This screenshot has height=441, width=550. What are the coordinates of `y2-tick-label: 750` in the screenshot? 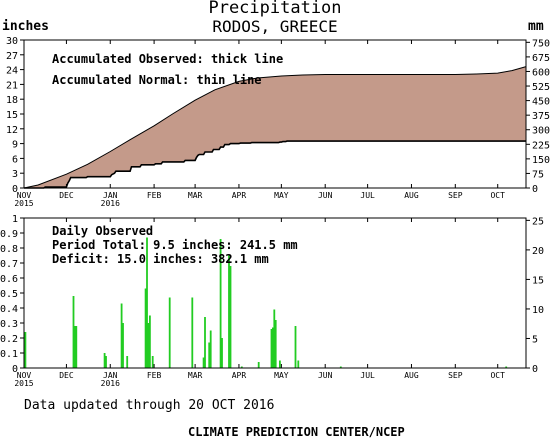 It's located at (541, 43).